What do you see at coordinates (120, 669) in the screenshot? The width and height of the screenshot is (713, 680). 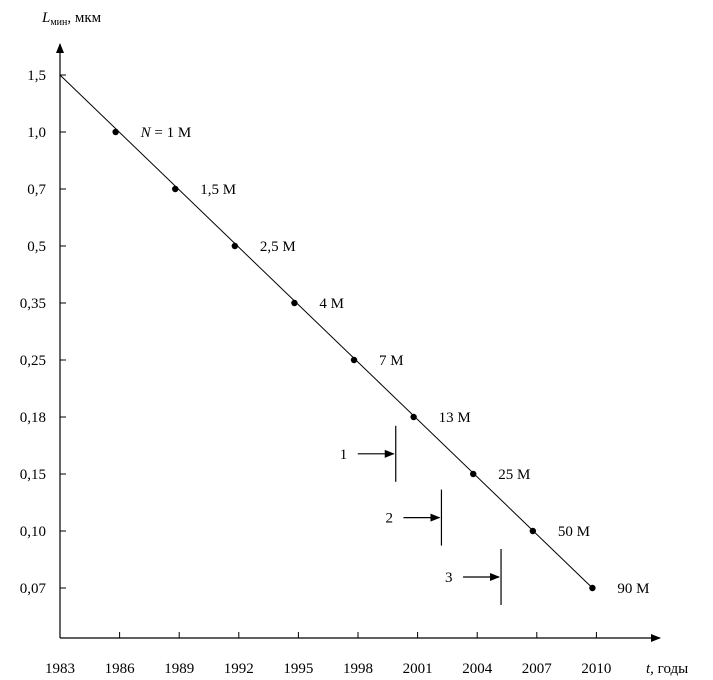 I see `x-tick-label: 1986` at bounding box center [120, 669].